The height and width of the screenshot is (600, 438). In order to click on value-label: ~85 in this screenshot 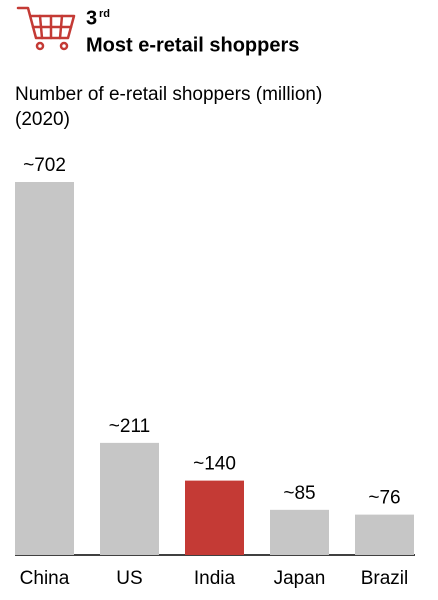, I will do `click(299, 493)`.